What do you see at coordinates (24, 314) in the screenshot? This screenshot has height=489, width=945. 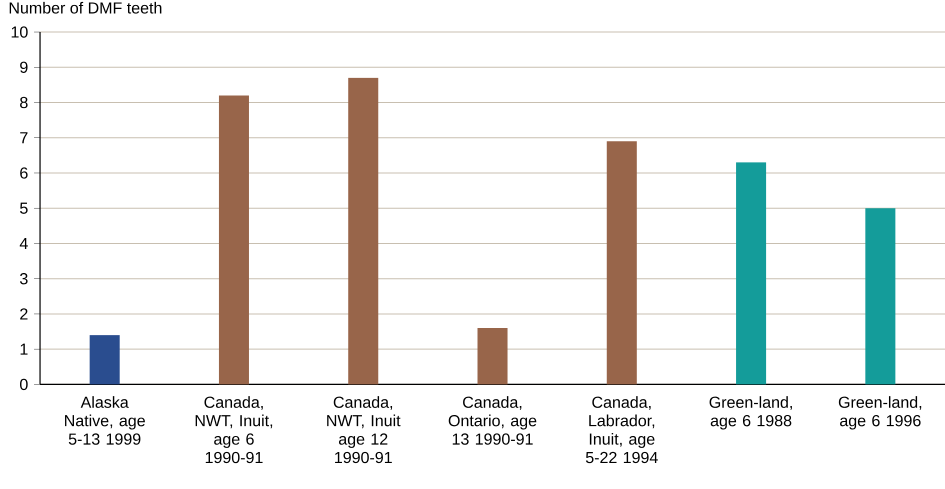 I see `y-tick-label: 2` at bounding box center [24, 314].